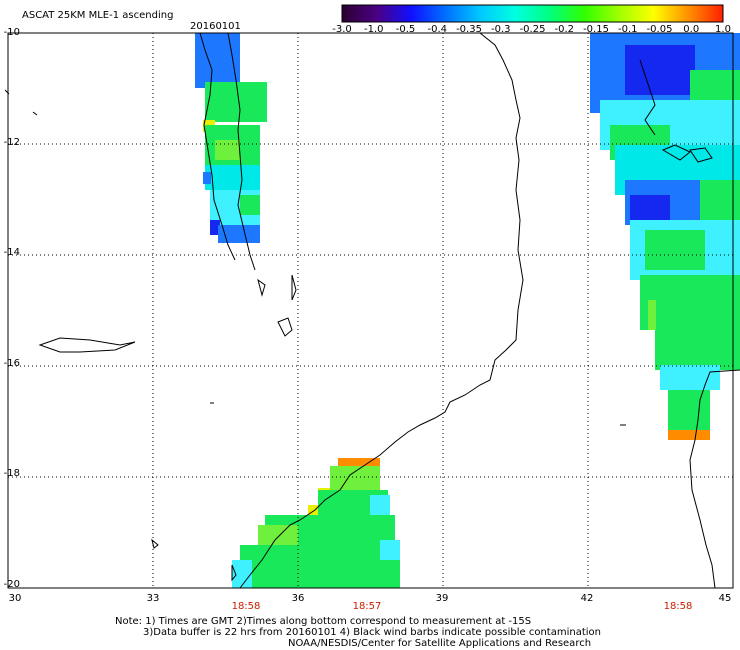  Describe the element at coordinates (564, 29) in the screenshot. I see `colorbar-label: -0.2` at that location.